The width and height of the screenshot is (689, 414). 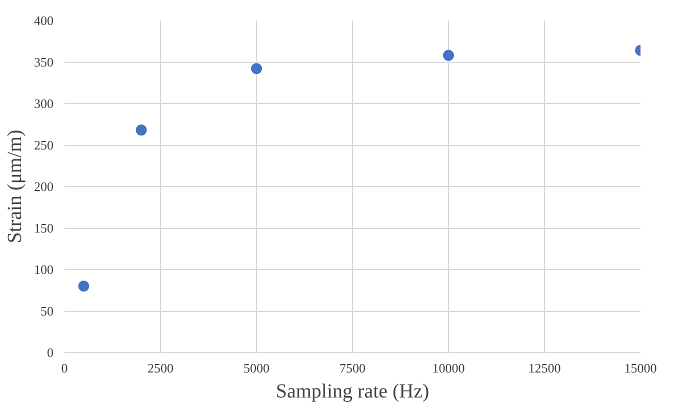 What do you see at coordinates (353, 391) in the screenshot?
I see `x-axis-title: Sampling rate (Hz)` at bounding box center [353, 391].